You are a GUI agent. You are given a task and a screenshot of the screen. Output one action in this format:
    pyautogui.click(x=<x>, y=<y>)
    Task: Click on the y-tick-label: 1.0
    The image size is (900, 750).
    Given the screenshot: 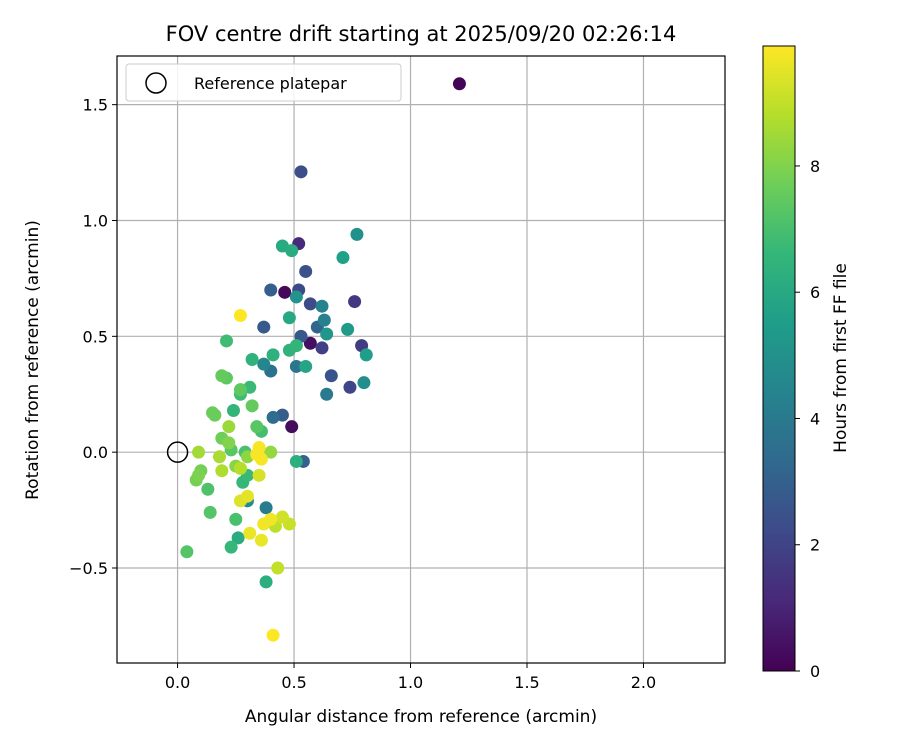 What is the action you would take?
    pyautogui.click(x=95, y=220)
    